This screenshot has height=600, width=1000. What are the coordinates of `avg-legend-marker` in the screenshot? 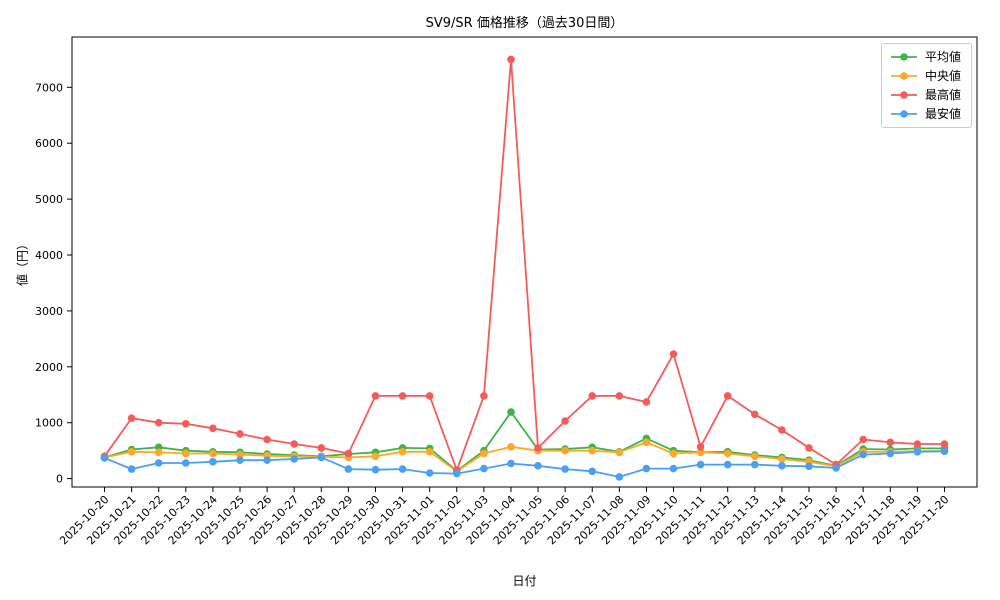 It's located at (903, 57).